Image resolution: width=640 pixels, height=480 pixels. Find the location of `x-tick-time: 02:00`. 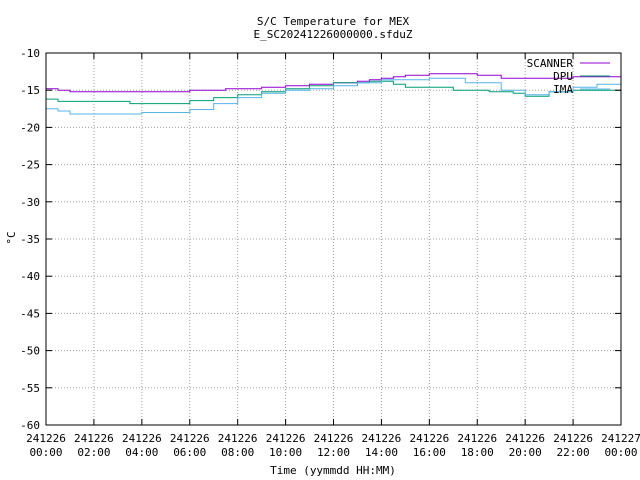

x-tick-time: 02:00 is located at coordinates (93, 452).